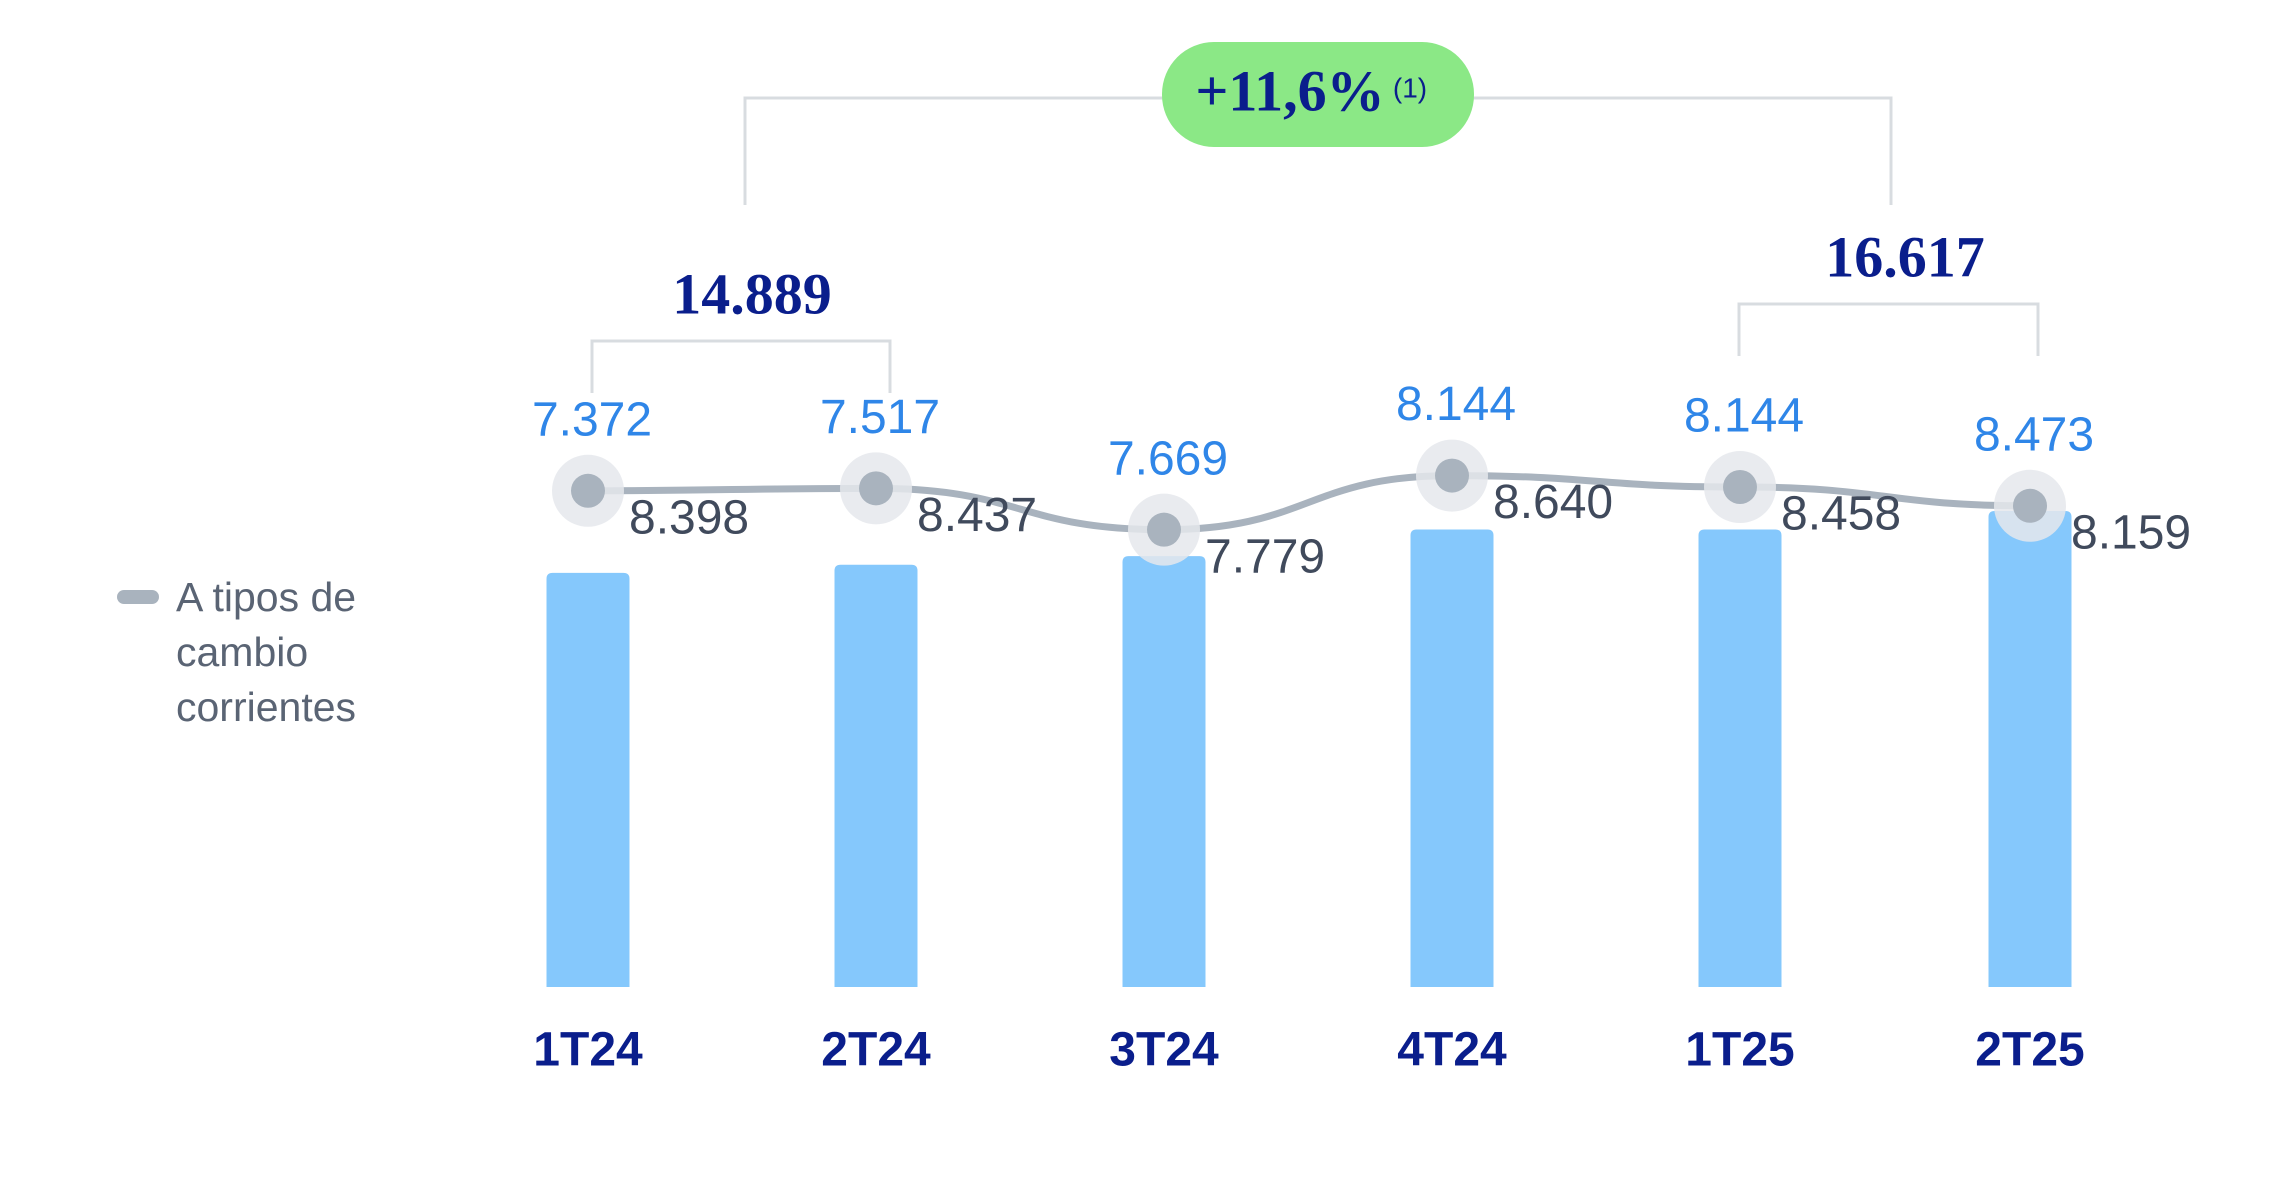 The width and height of the screenshot is (2293, 1189). I want to click on legend: A tipos de cambio corrientes, so click(266, 652).